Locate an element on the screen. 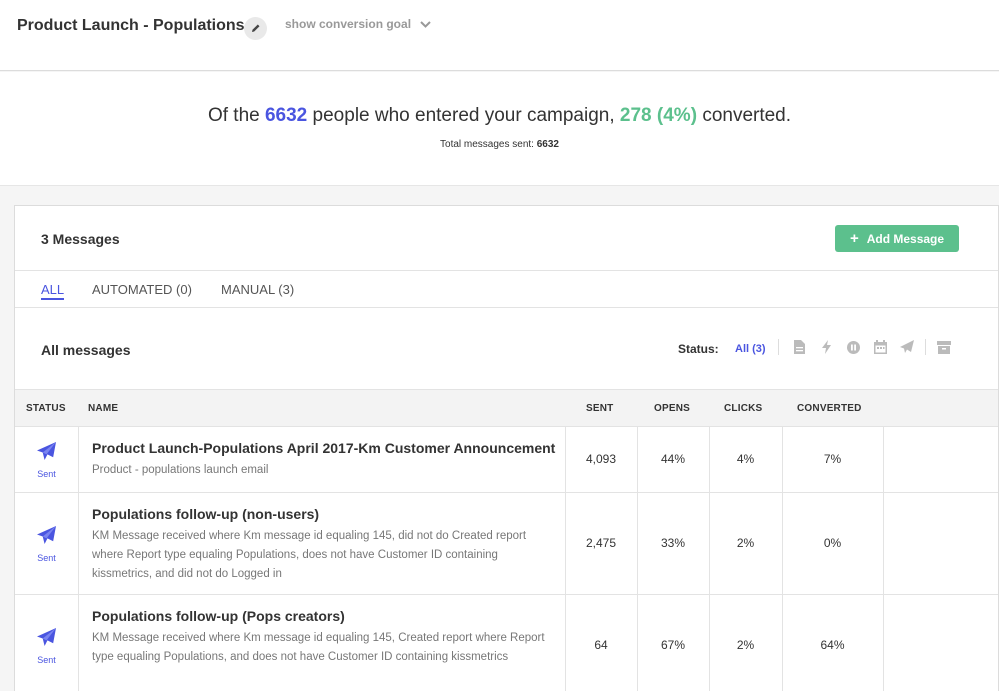 This screenshot has width=999, height=691. message-title: Populations follow-up (non-users) is located at coordinates (206, 514).